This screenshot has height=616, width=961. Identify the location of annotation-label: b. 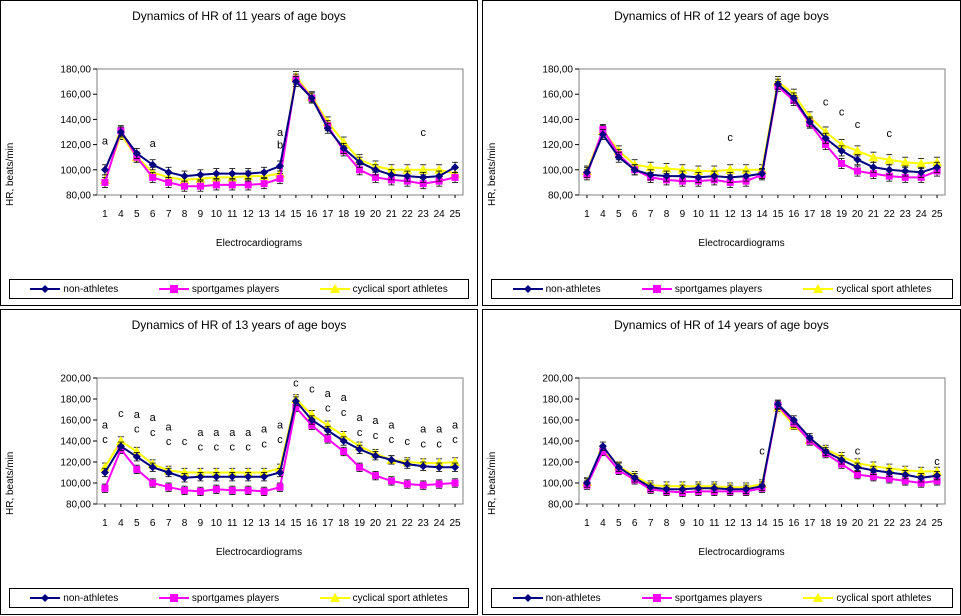
(280, 145).